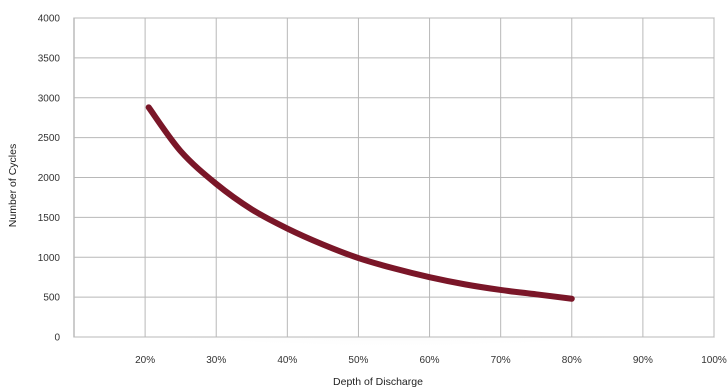 The height and width of the screenshot is (391, 728). Describe the element at coordinates (501, 360) in the screenshot. I see `x-tick-label: 70%` at that location.